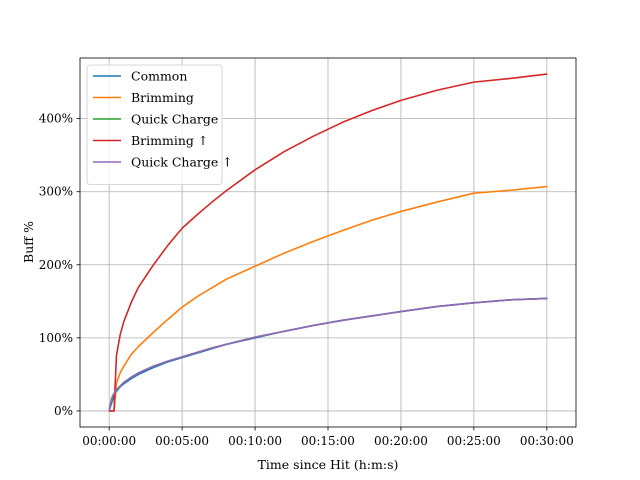 Image resolution: width=640 pixels, height=480 pixels. What do you see at coordinates (159, 76) in the screenshot?
I see `legend-label: Common` at bounding box center [159, 76].